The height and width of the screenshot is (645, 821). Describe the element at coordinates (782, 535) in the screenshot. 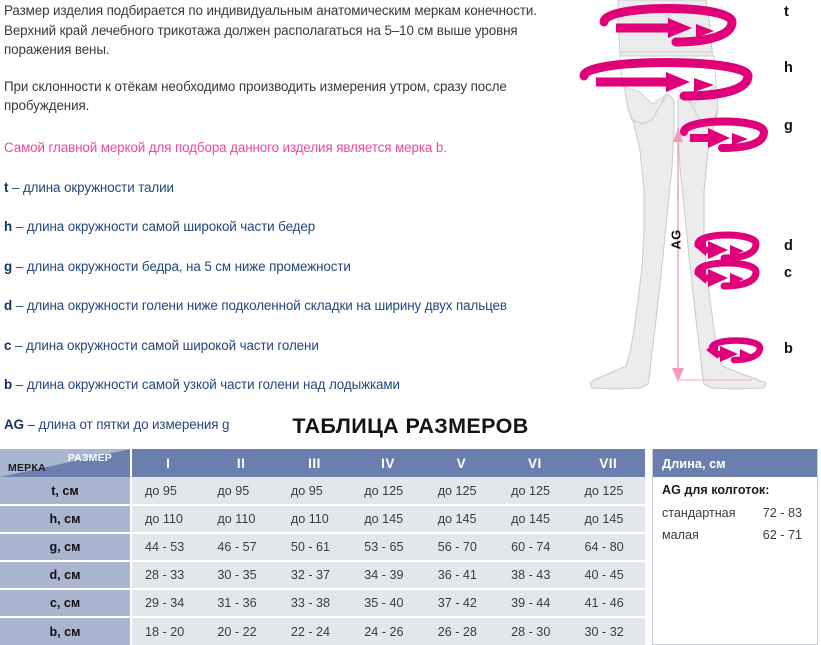

I see `length-row-value-small: 62 - 71` at that location.